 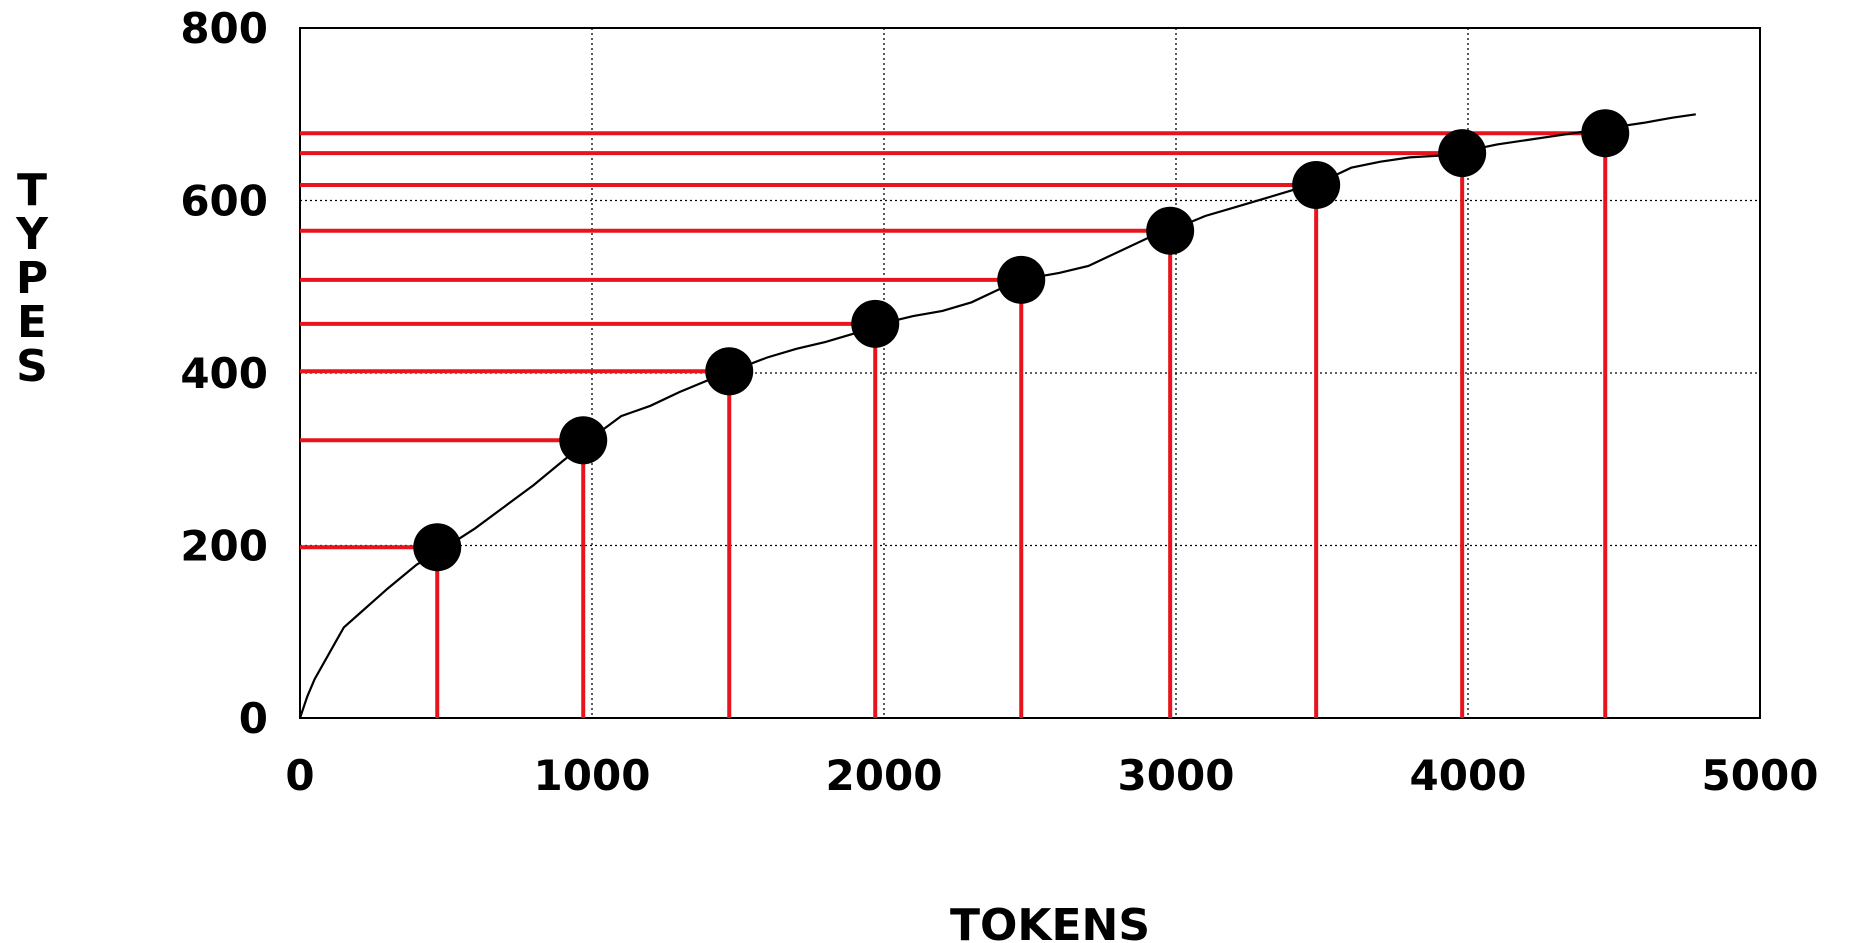 I want to click on y-tick-label: 400, so click(x=224, y=373).